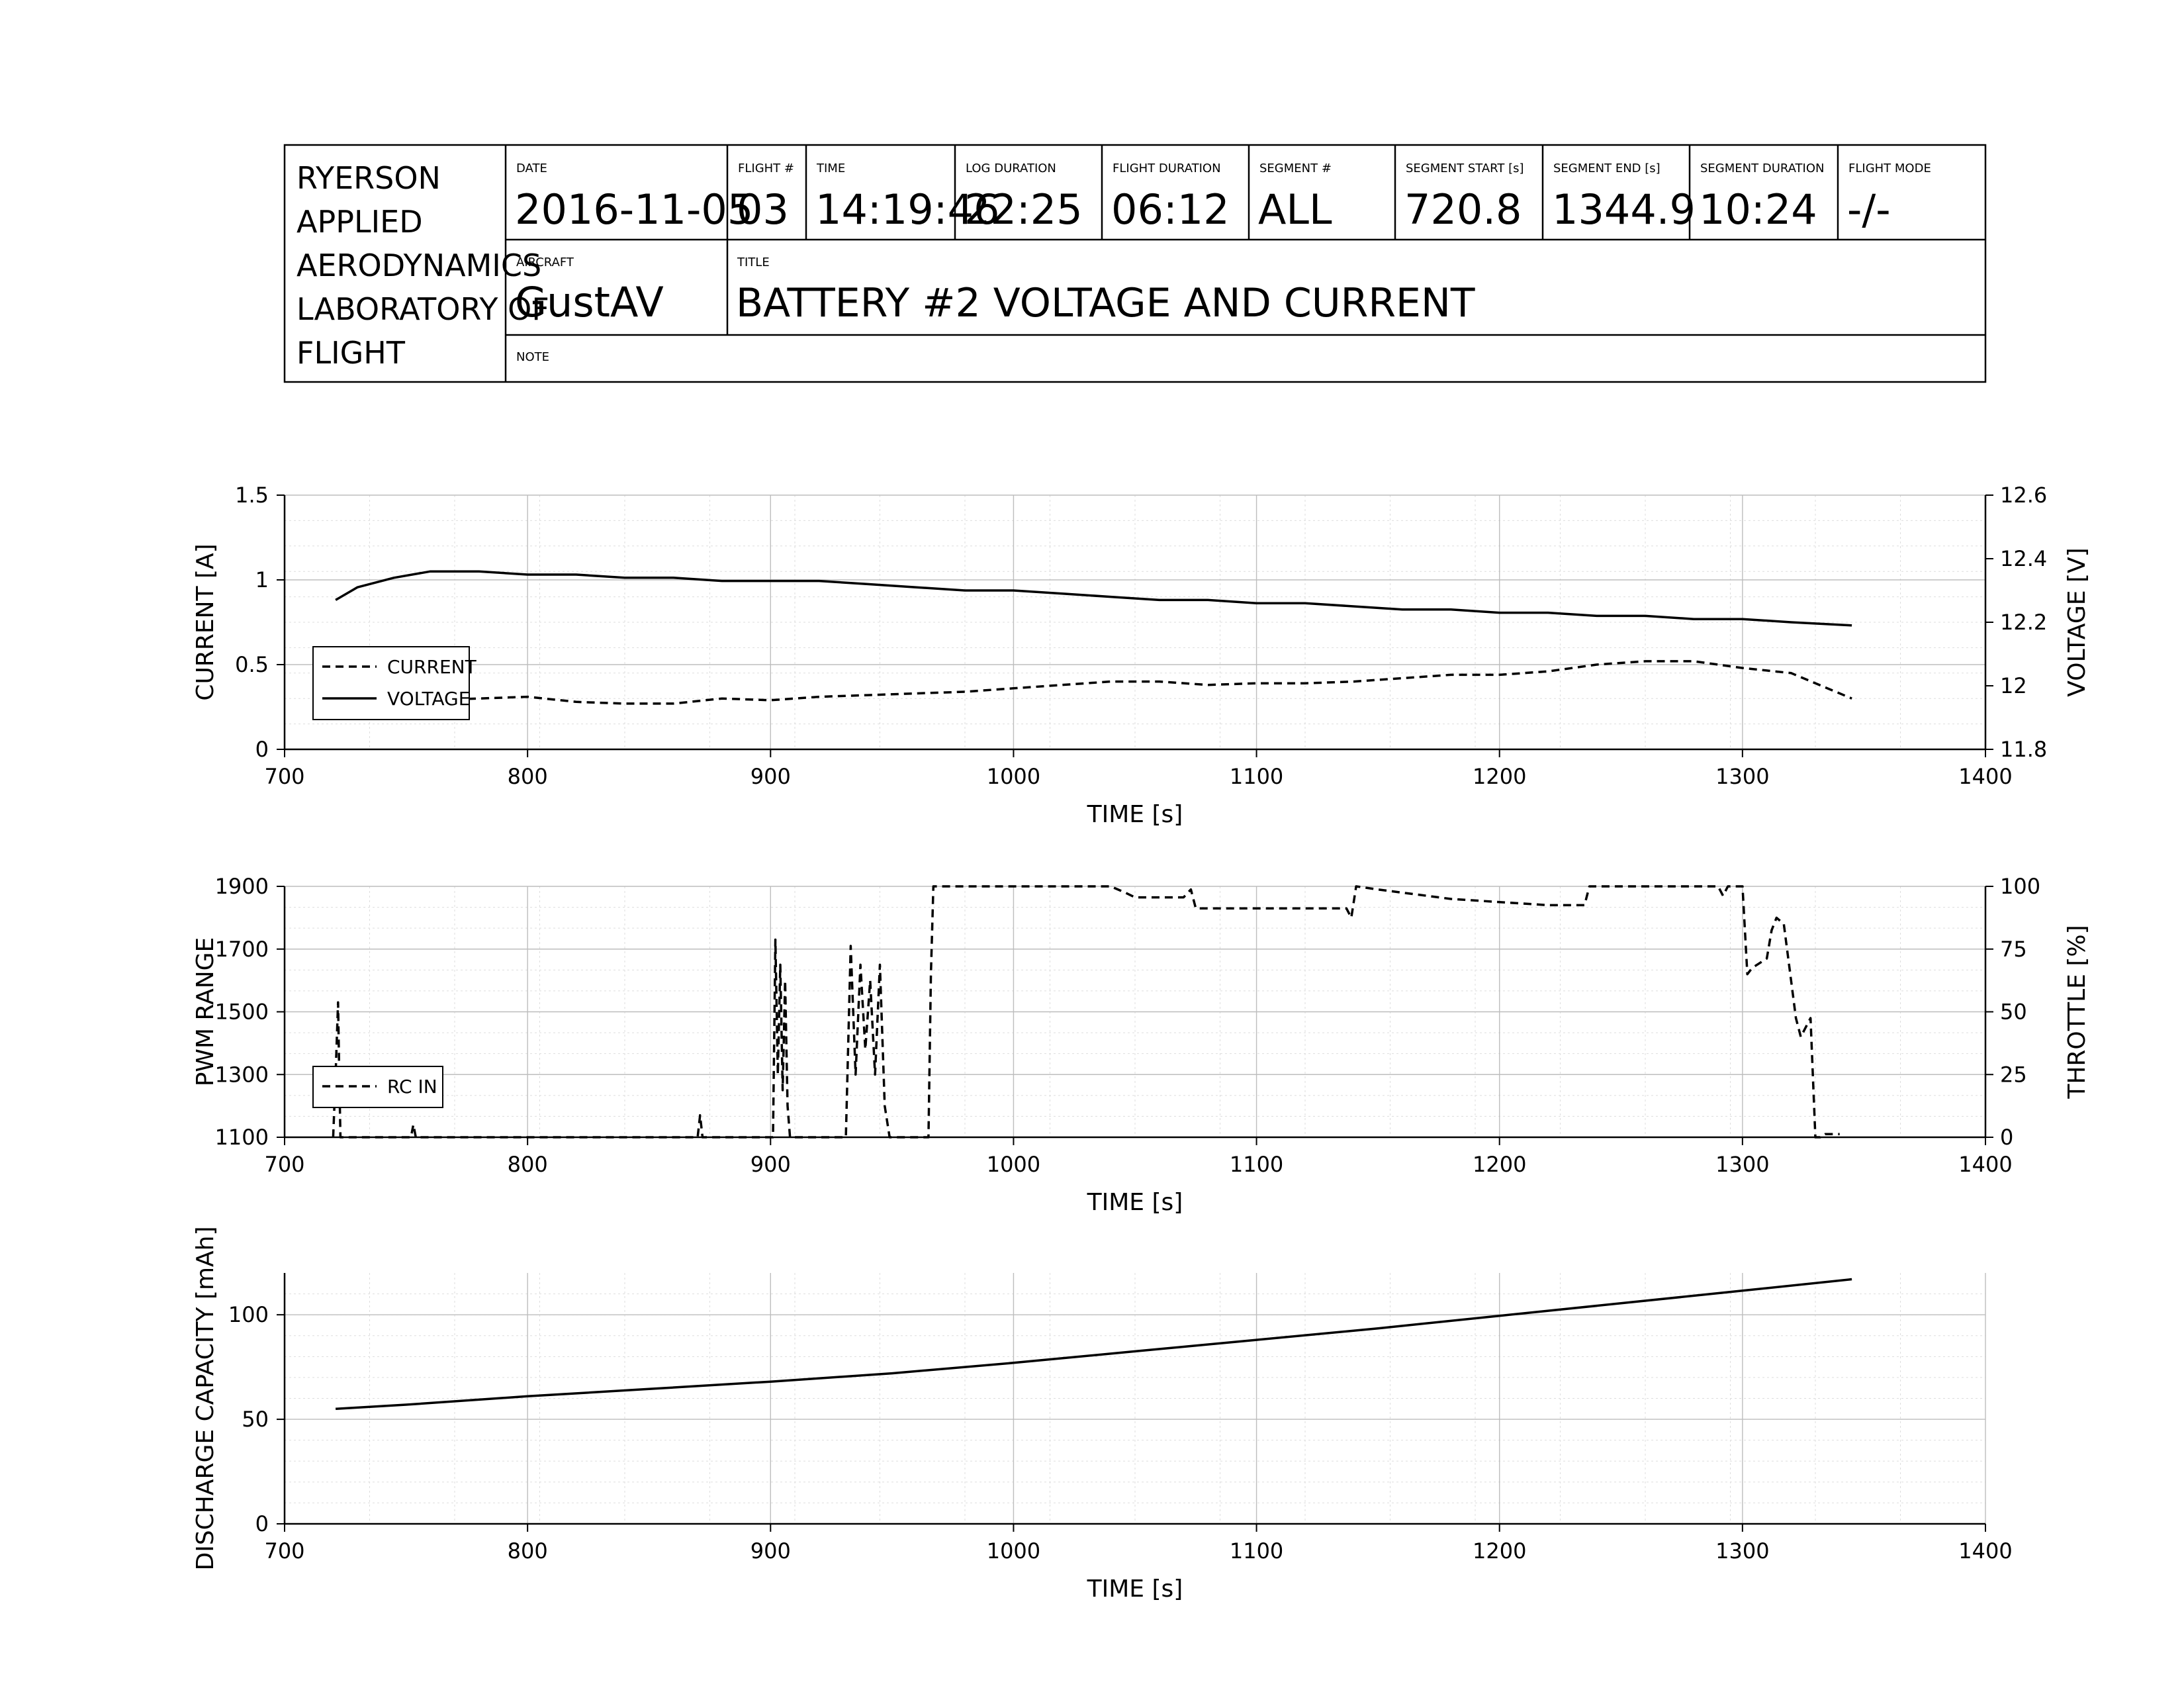 This screenshot has height=1688, width=2184. What do you see at coordinates (2014, 1074) in the screenshot?
I see `y2-tick-label: 25` at bounding box center [2014, 1074].